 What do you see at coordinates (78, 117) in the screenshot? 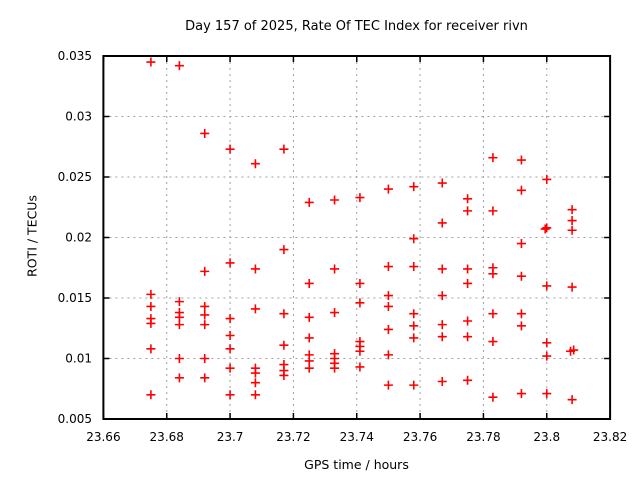
I see `y-tick-label: 0.03` at bounding box center [78, 117].